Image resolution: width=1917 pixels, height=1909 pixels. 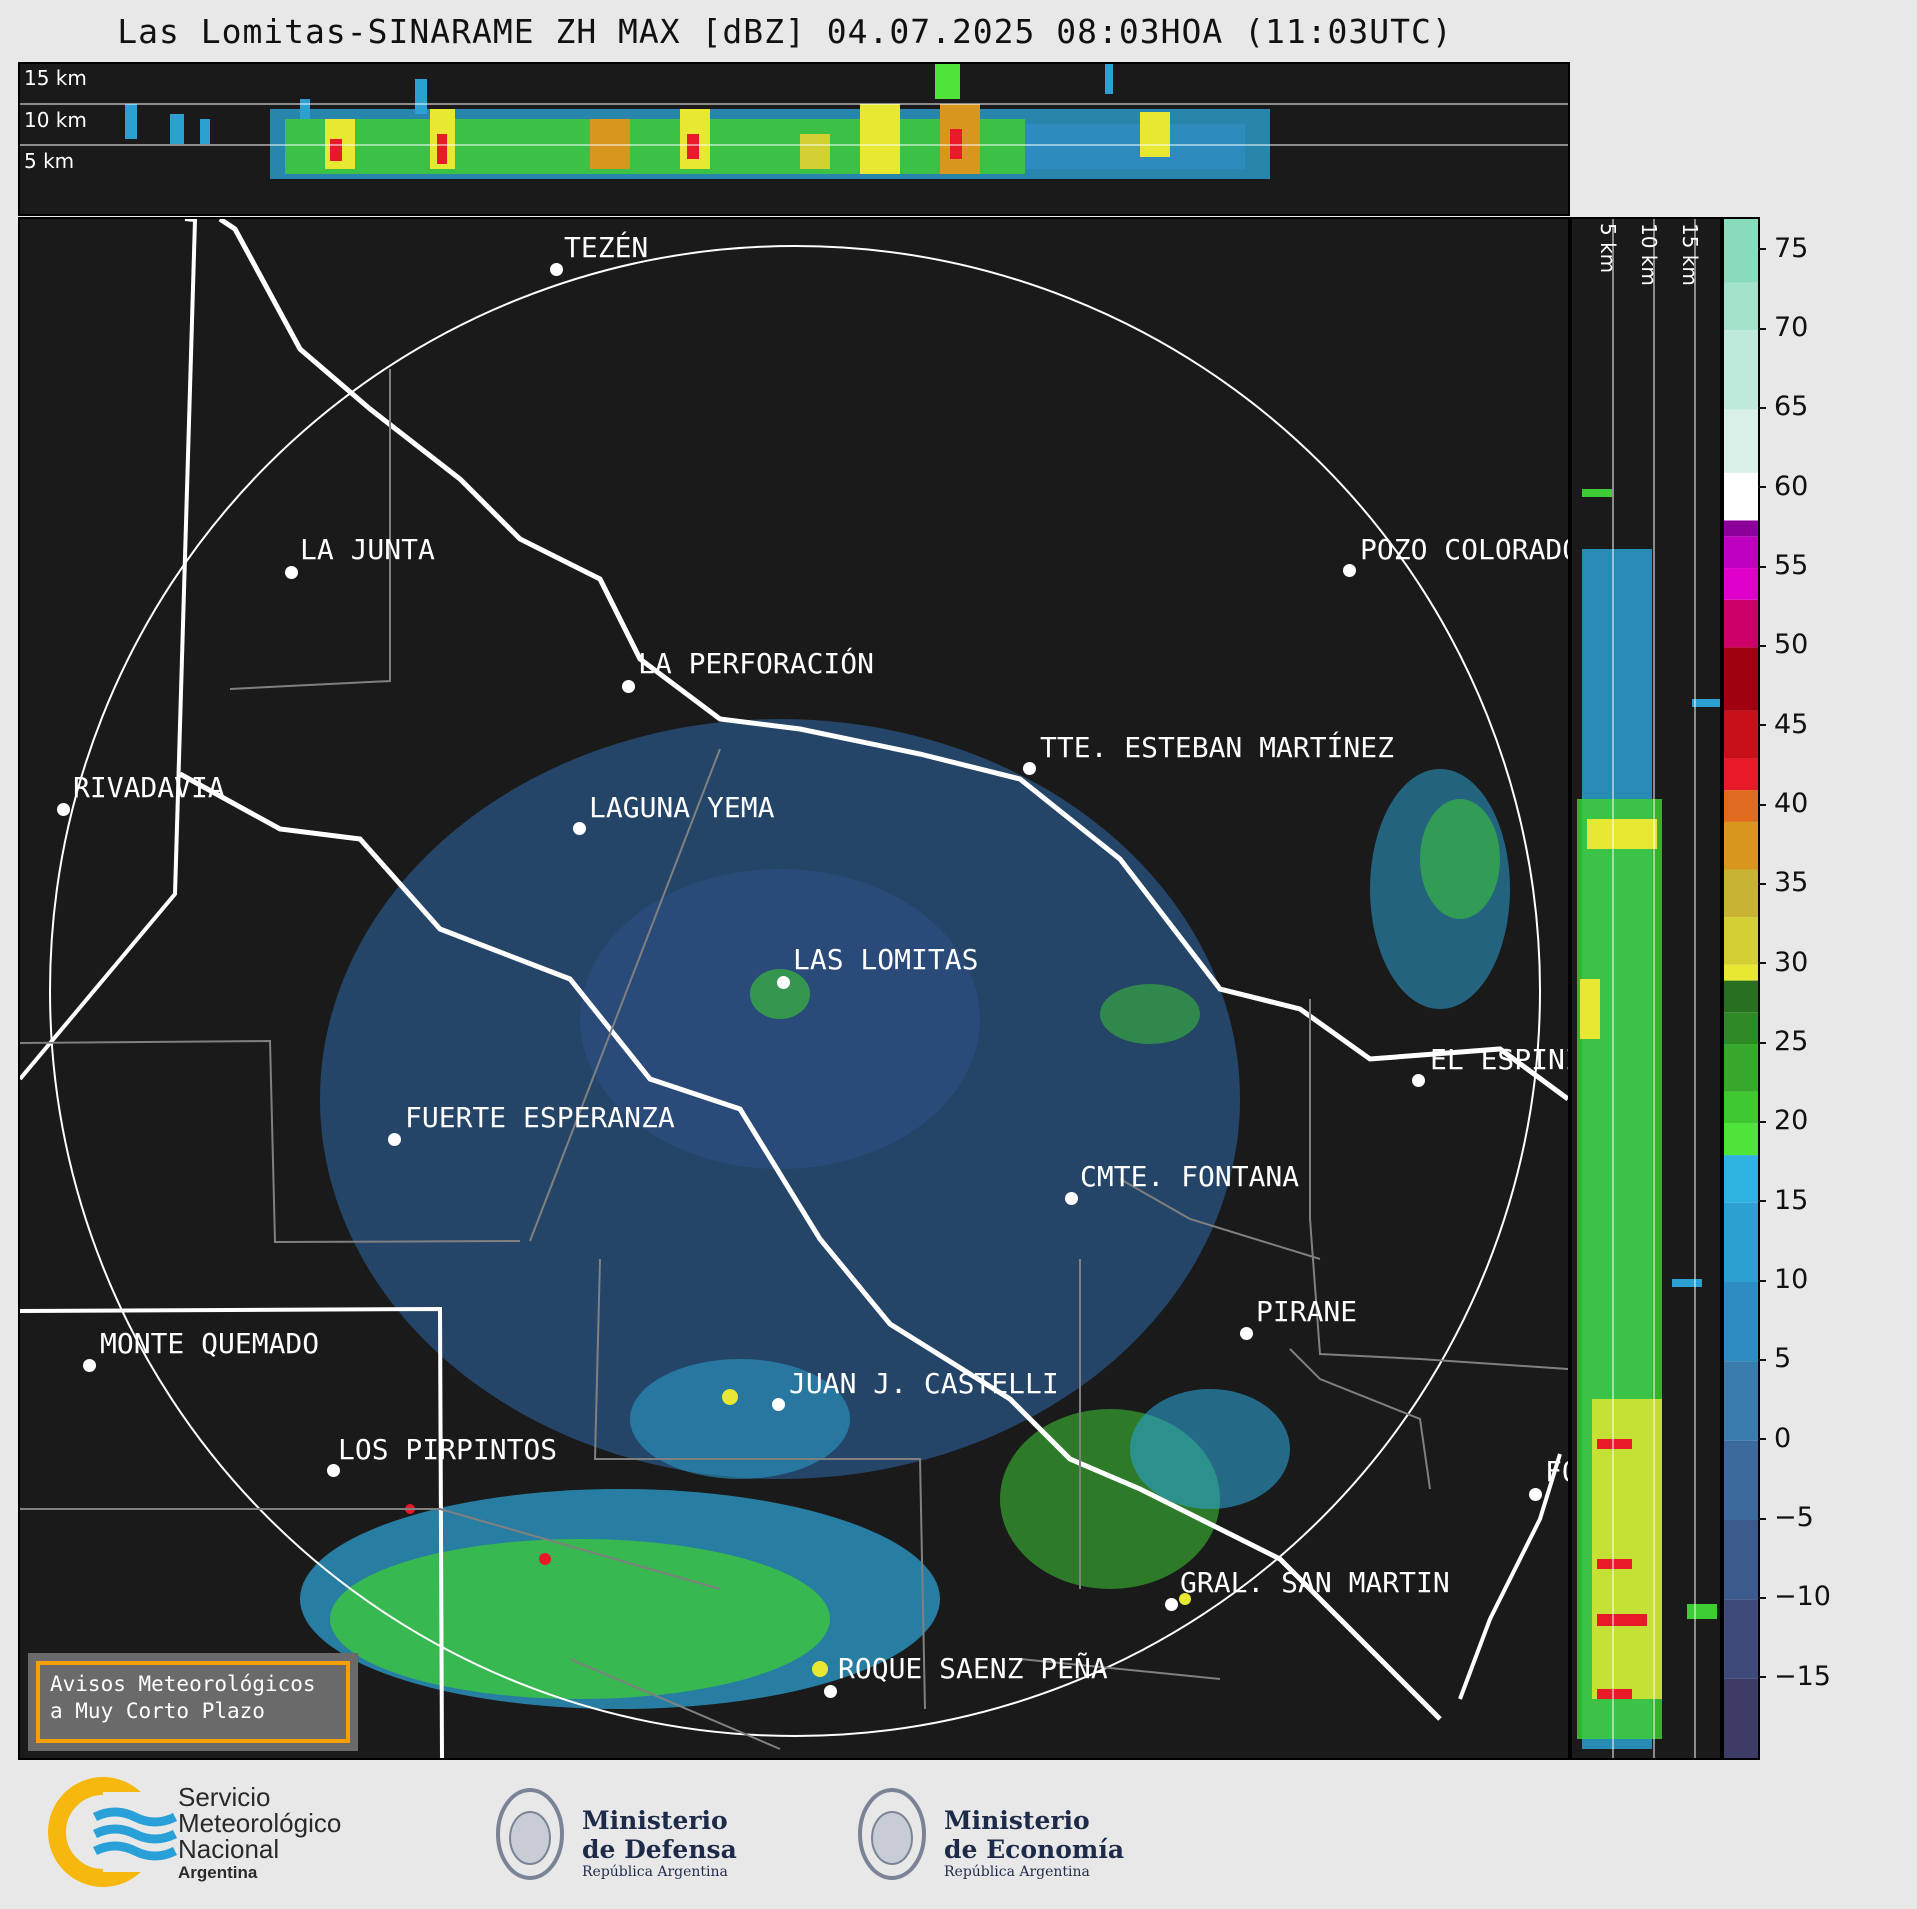 I want to click on city-label-los-pirpintos: LOS PIRPINTOS, so click(x=448, y=1449).